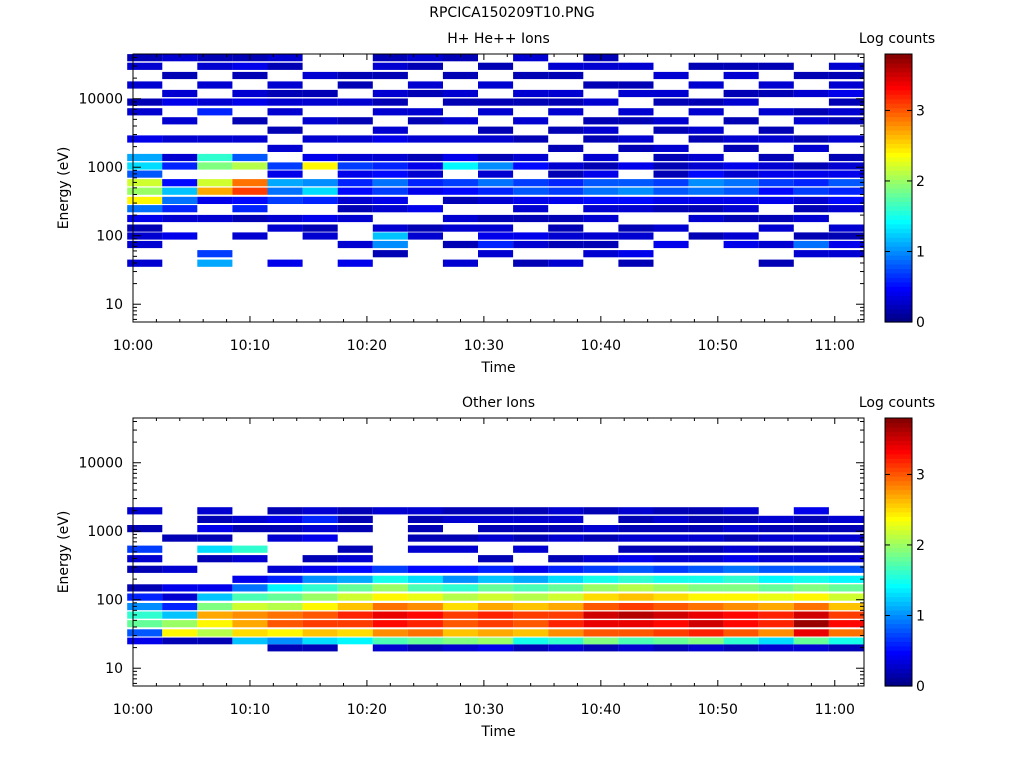 Image resolution: width=1024 pixels, height=768 pixels. What do you see at coordinates (100, 464) in the screenshot?
I see `y-tick-label: 10000` at bounding box center [100, 464].